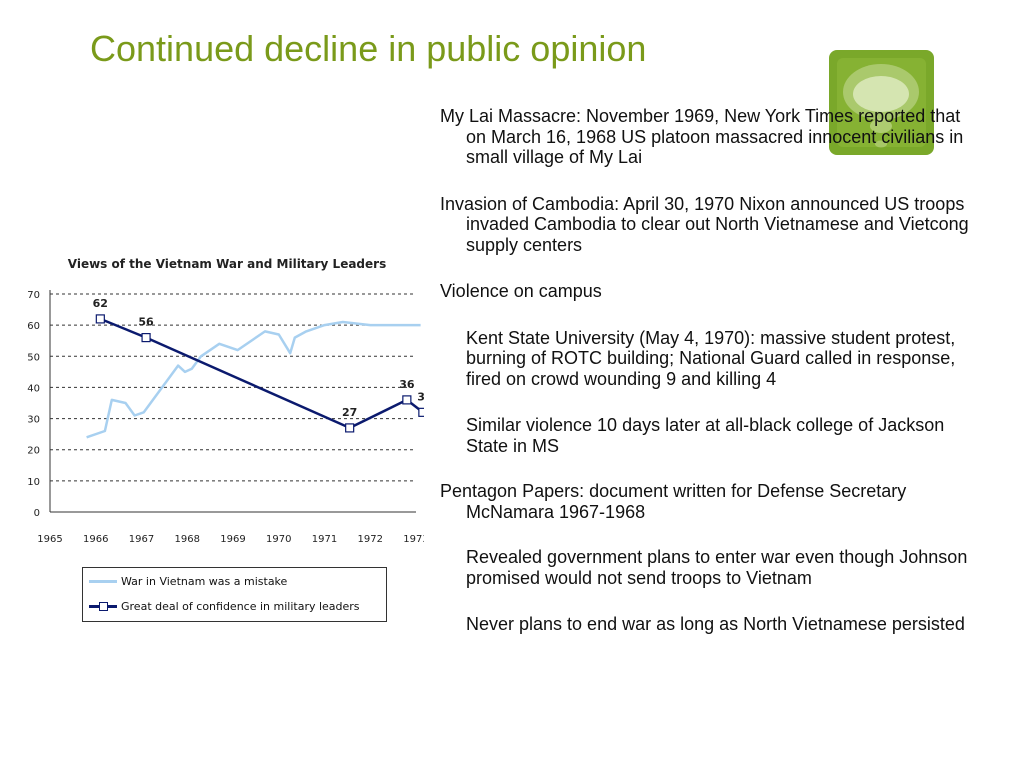  What do you see at coordinates (324, 539) in the screenshot?
I see `x-tick-label: 1971` at bounding box center [324, 539].